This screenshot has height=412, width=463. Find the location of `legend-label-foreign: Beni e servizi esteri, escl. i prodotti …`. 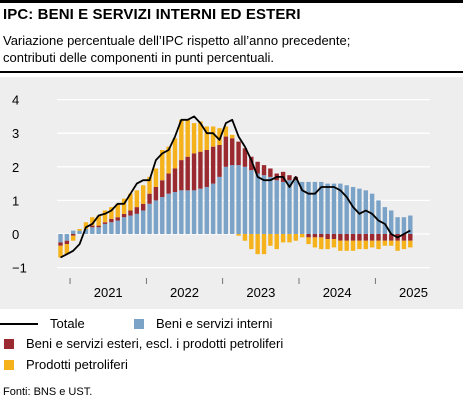

legend-label-foreign: Beni e servizi esteri, escl. i prodotti … is located at coordinates (155, 343).